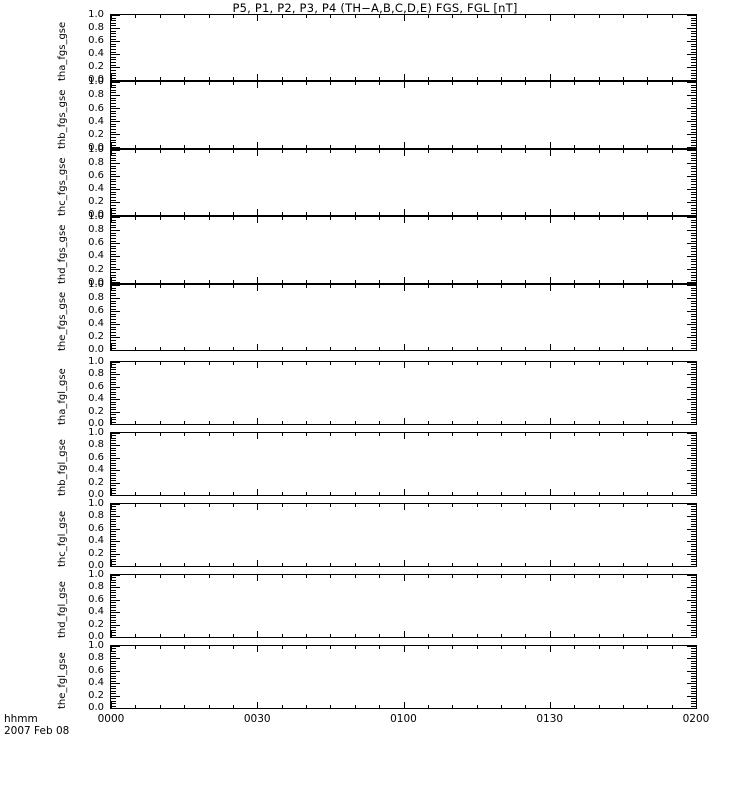  I want to click on y-tick-label: 0.2, so click(96, 134).